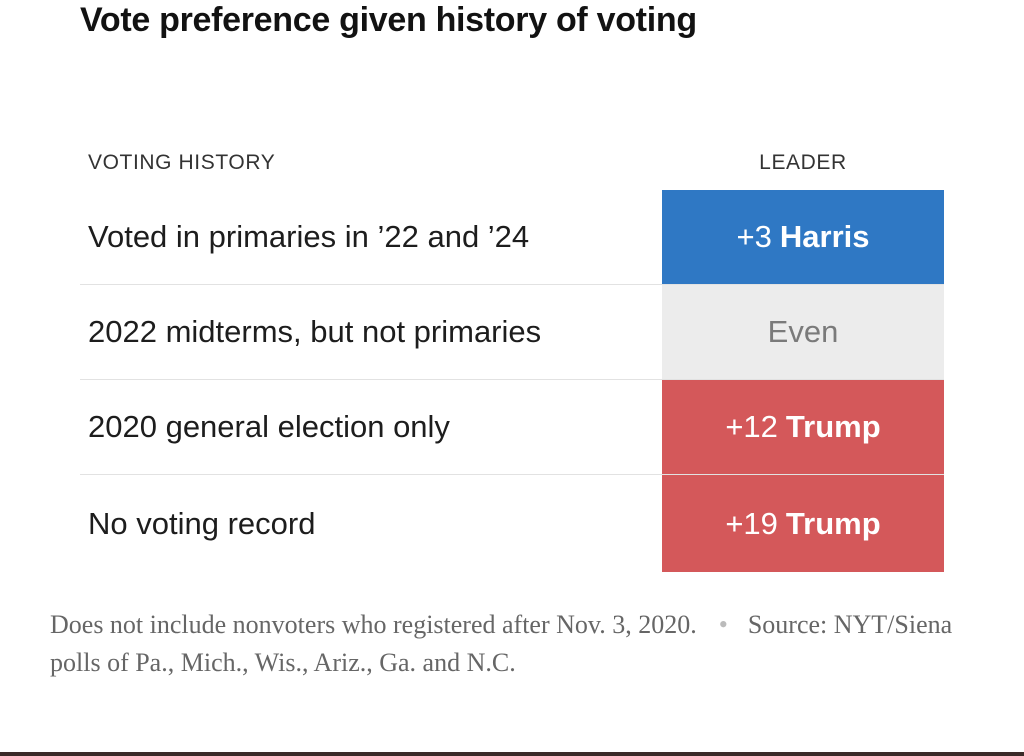  What do you see at coordinates (269, 426) in the screenshot?
I see `voting-history-label: 2020 general election only` at bounding box center [269, 426].